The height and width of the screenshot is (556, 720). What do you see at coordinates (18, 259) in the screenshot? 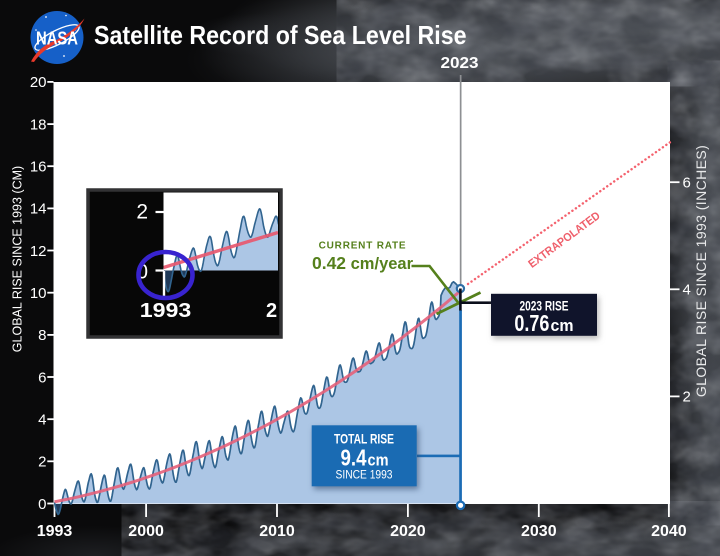
I see `svg-text: GLOBAL RISE SINCE 1993 (CM)` at bounding box center [18, 259].